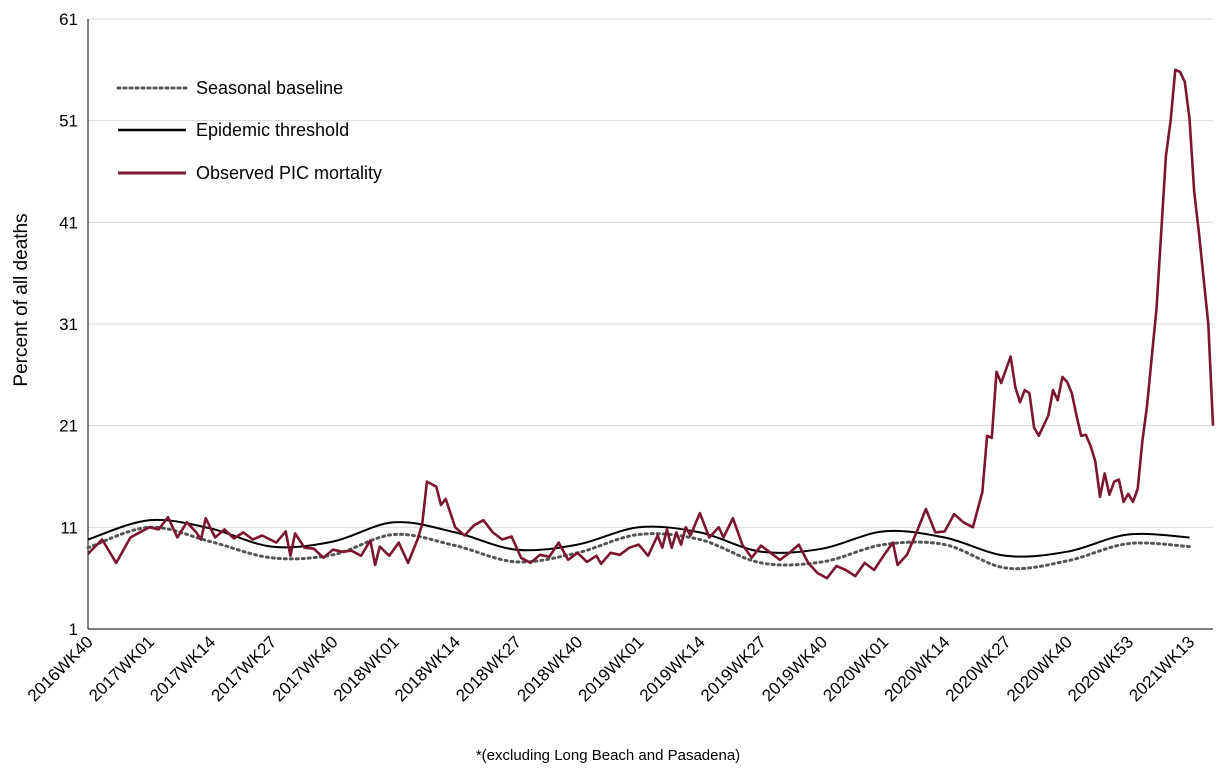  I want to click on x-tick-label: 2017WK27, so click(243, 668).